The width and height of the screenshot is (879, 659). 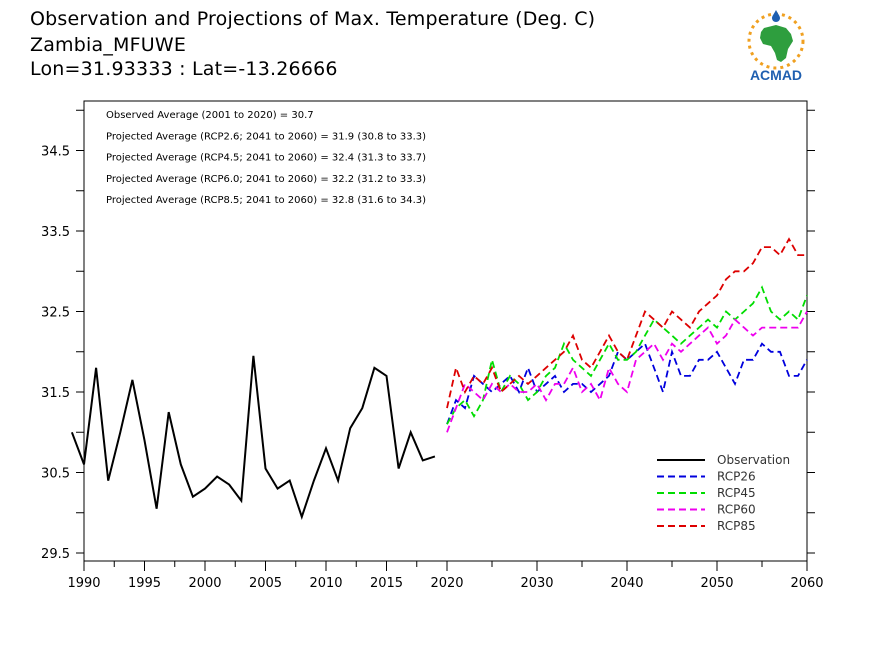 I want to click on legend-label: RCP45, so click(x=736, y=493).